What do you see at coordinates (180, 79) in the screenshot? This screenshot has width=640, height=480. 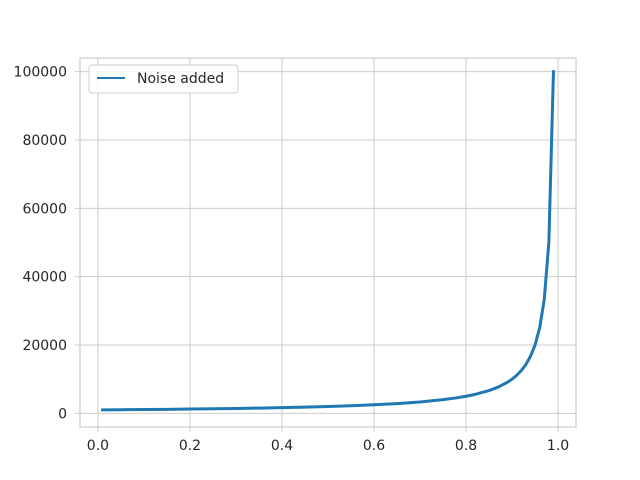 I see `legend-label: Noise added` at bounding box center [180, 79].